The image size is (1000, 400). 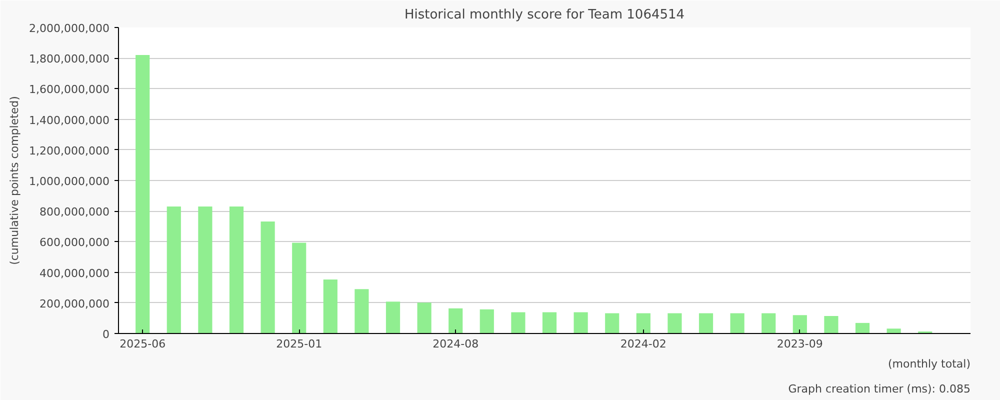 I want to click on x-axis-title: (monthly total), so click(x=929, y=364).